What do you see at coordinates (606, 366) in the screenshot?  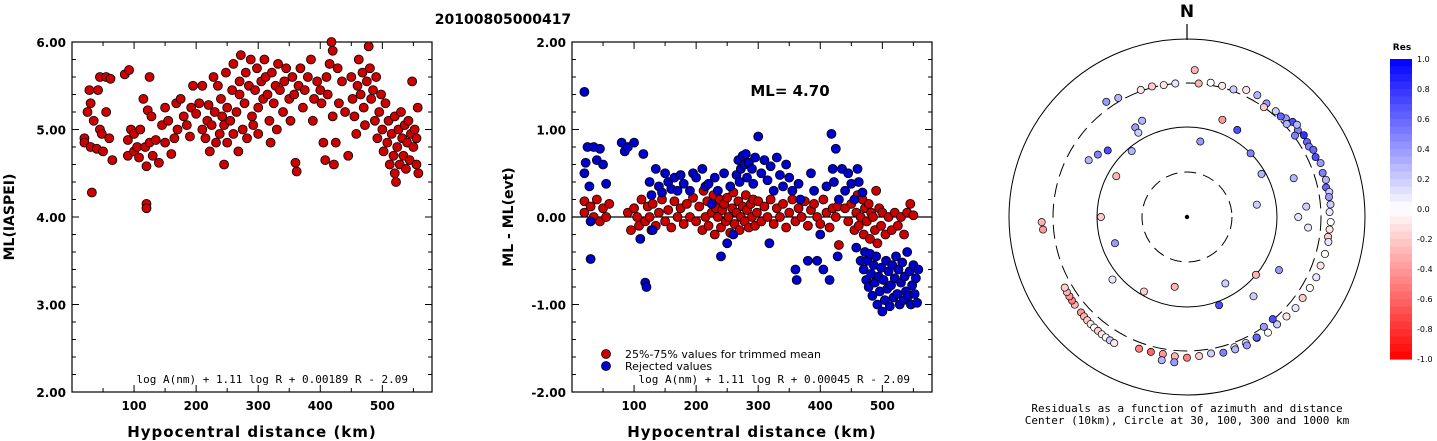 I see `legend-rejected-marker` at bounding box center [606, 366].